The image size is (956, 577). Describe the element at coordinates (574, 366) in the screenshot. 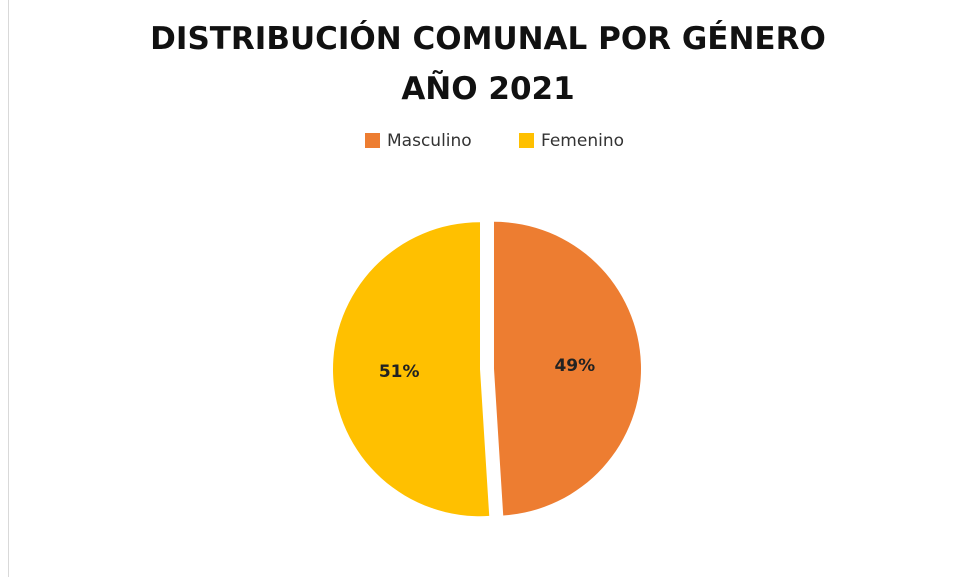

I see `data-label: 49%` at that location.